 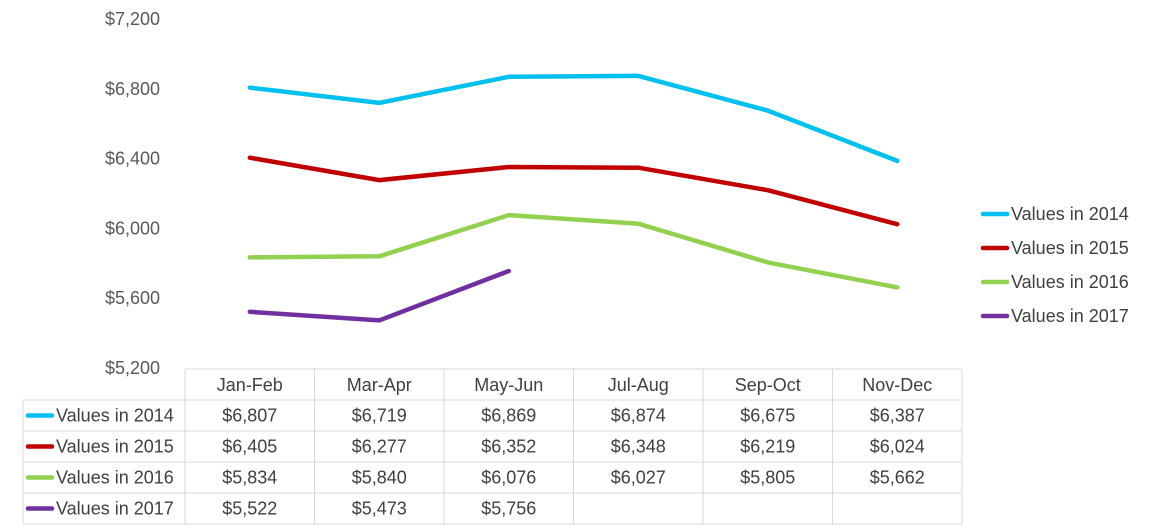 What do you see at coordinates (638, 447) in the screenshot?
I see `table-cell-value: $6,348` at bounding box center [638, 447].